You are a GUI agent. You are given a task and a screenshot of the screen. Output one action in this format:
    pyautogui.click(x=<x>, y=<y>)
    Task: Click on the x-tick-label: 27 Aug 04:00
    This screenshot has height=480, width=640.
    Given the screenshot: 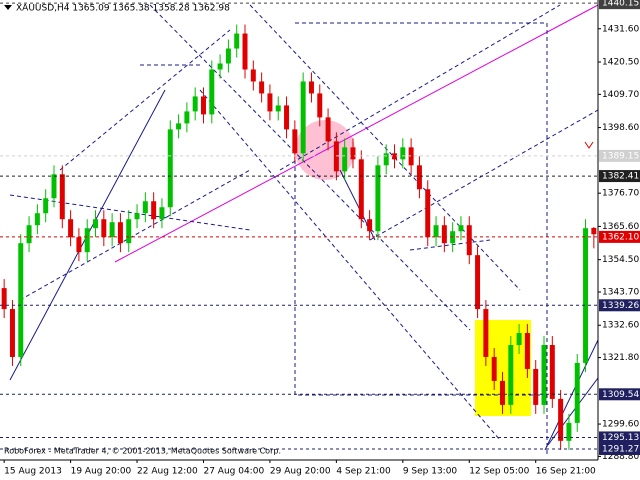 What is the action you would take?
    pyautogui.click(x=233, y=472)
    